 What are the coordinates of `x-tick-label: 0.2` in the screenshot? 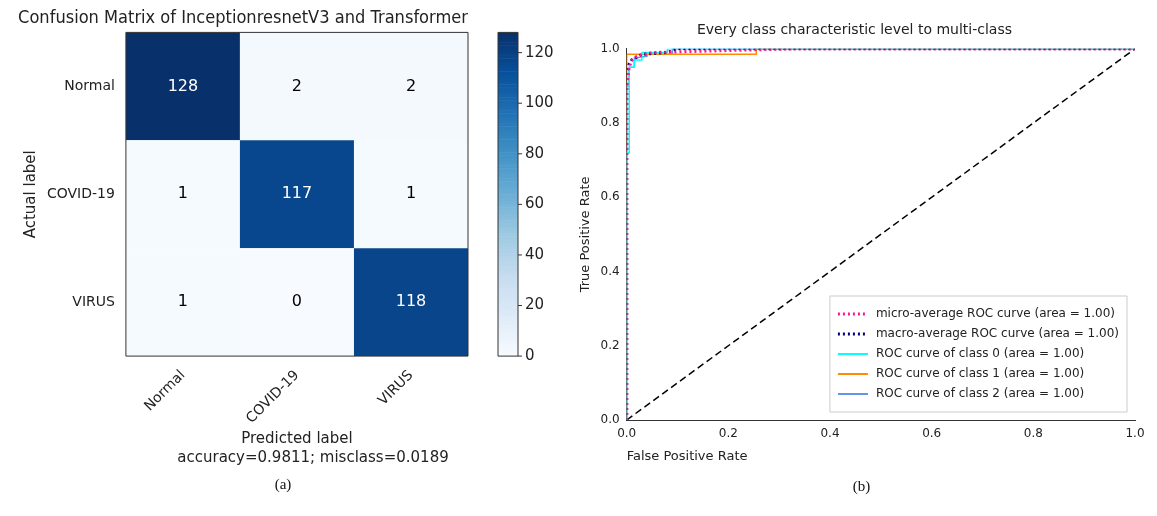 It's located at (728, 433).